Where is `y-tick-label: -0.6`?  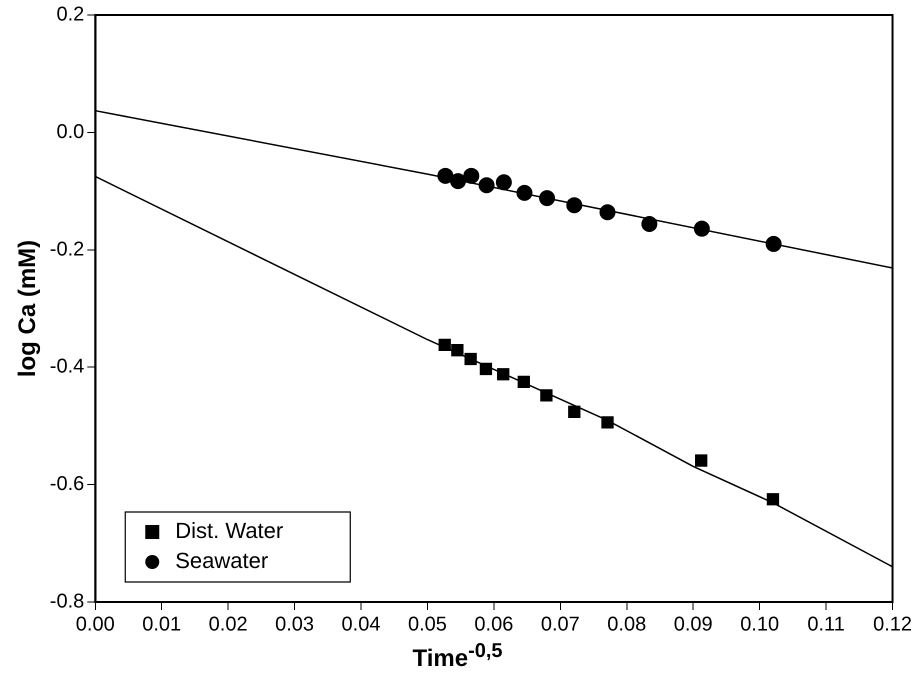
y-tick-label: -0.6 is located at coordinates (67, 484).